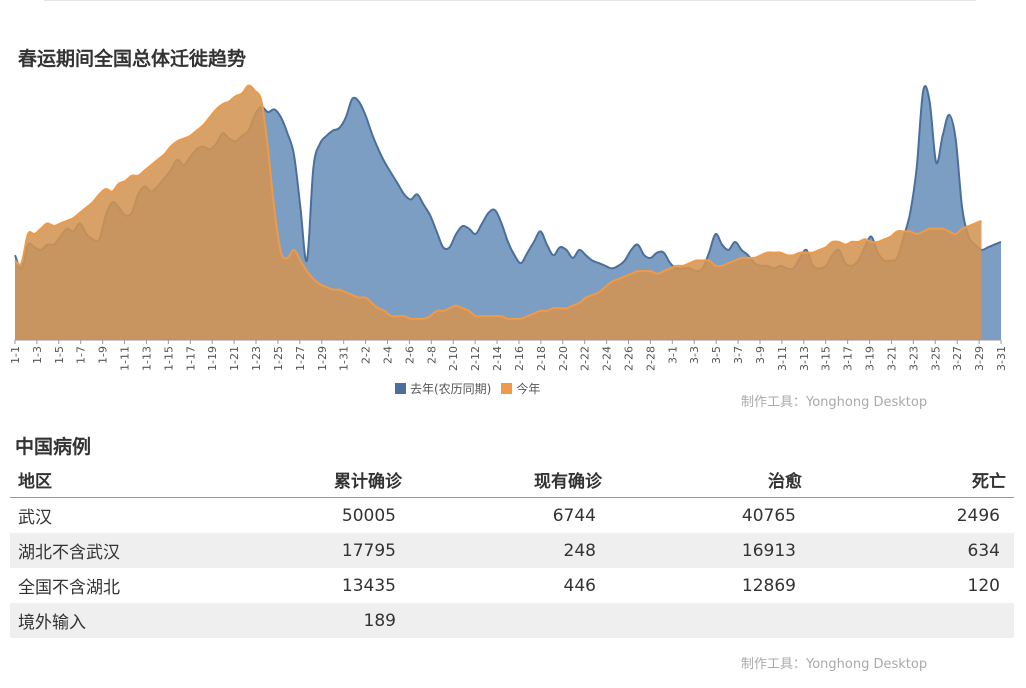  What do you see at coordinates (212, 358) in the screenshot?
I see `x-tick-label: 1-19` at bounding box center [212, 358].